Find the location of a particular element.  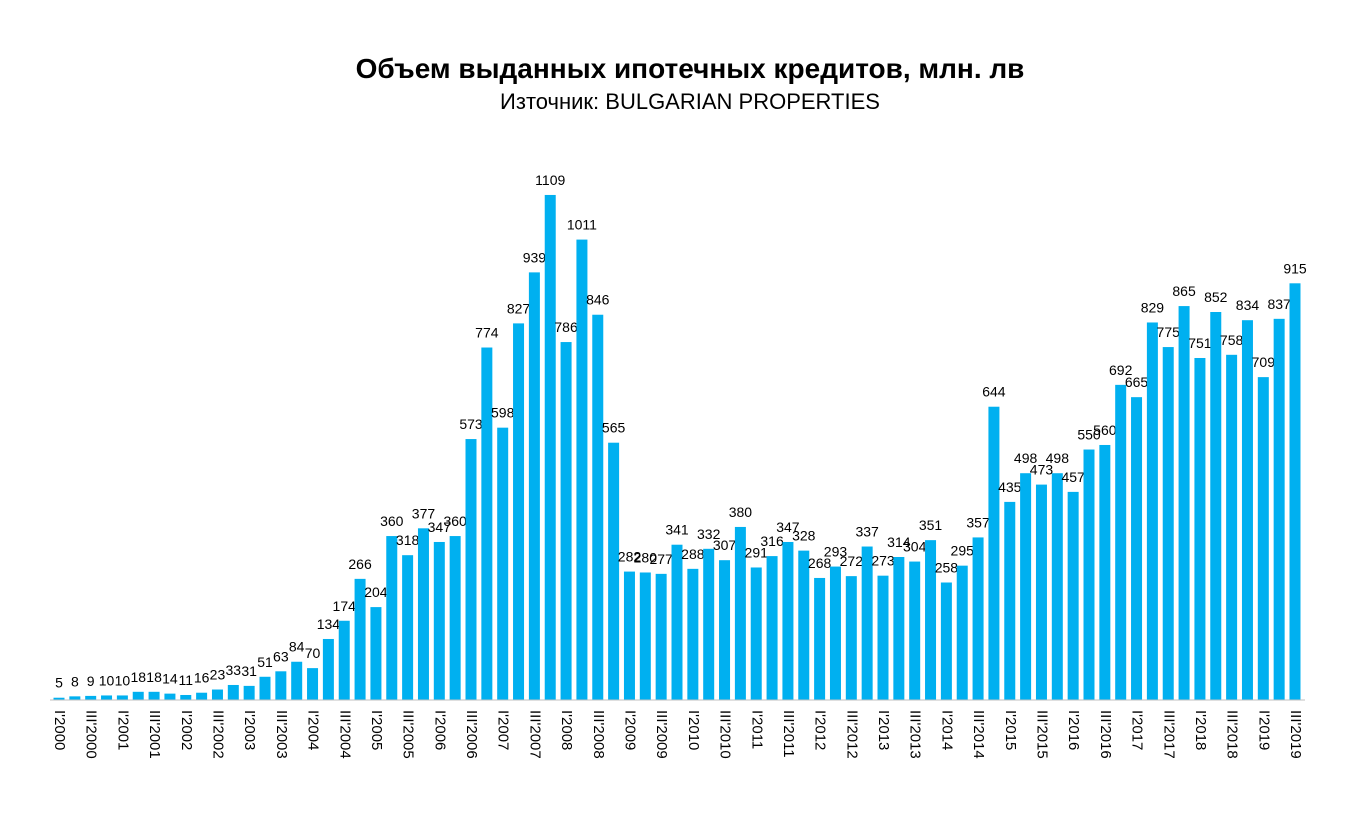

value-label: 692 is located at coordinates (1121, 370).